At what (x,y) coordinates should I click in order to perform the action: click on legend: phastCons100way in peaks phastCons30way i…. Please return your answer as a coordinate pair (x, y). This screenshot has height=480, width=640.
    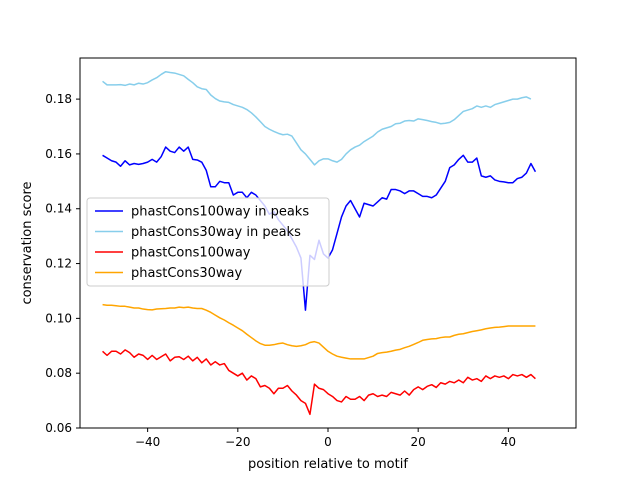
    Looking at the image, I should click on (208, 242).